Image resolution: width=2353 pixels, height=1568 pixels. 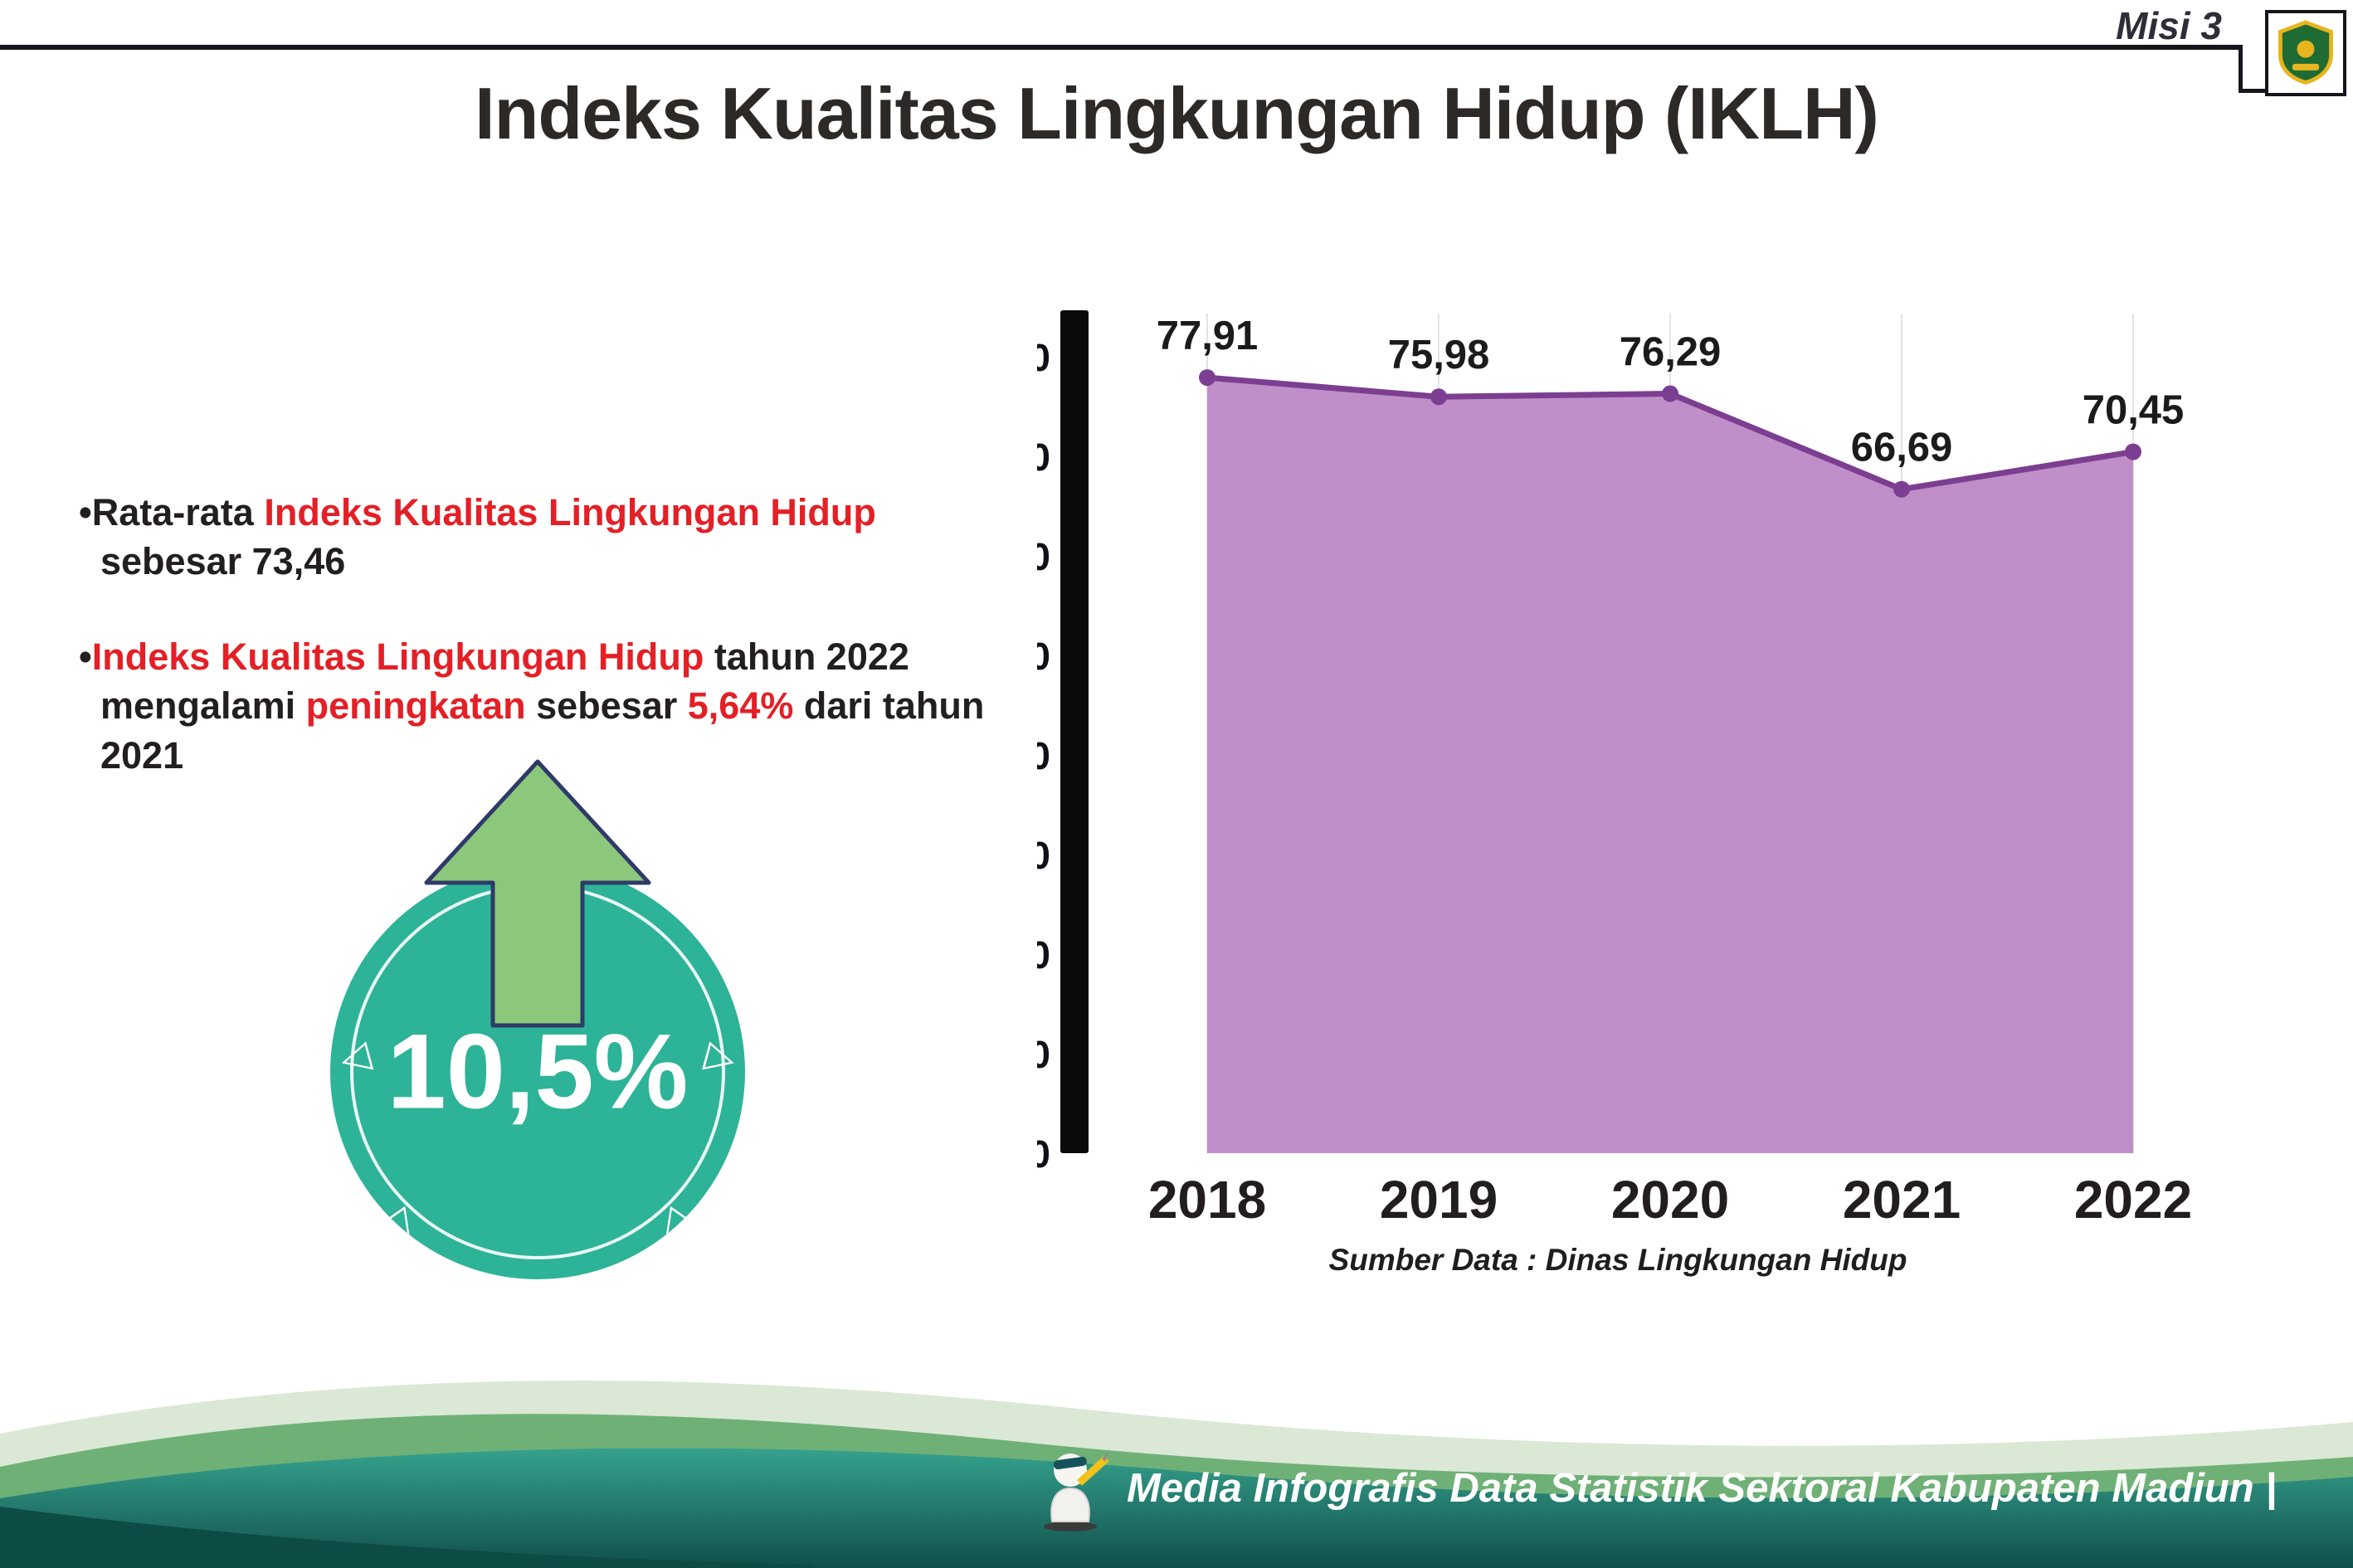 What do you see at coordinates (2134, 410) in the screenshot?
I see `point-label: 70,45` at bounding box center [2134, 410].